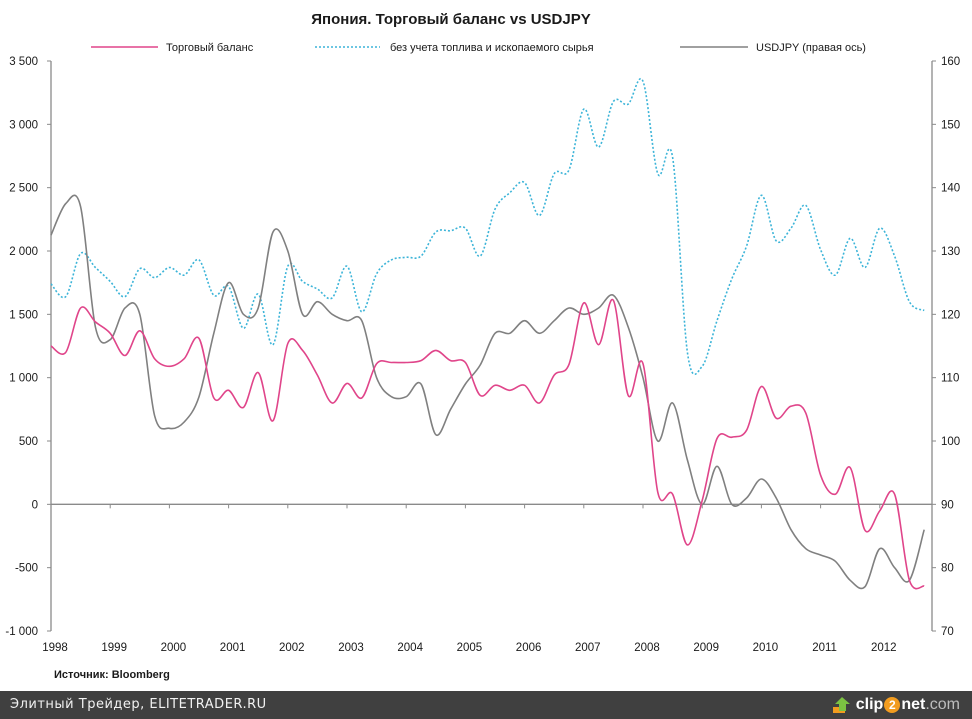 This screenshot has width=972, height=719. Describe the element at coordinates (28, 442) in the screenshot. I see `left-tick-label: 500` at that location.